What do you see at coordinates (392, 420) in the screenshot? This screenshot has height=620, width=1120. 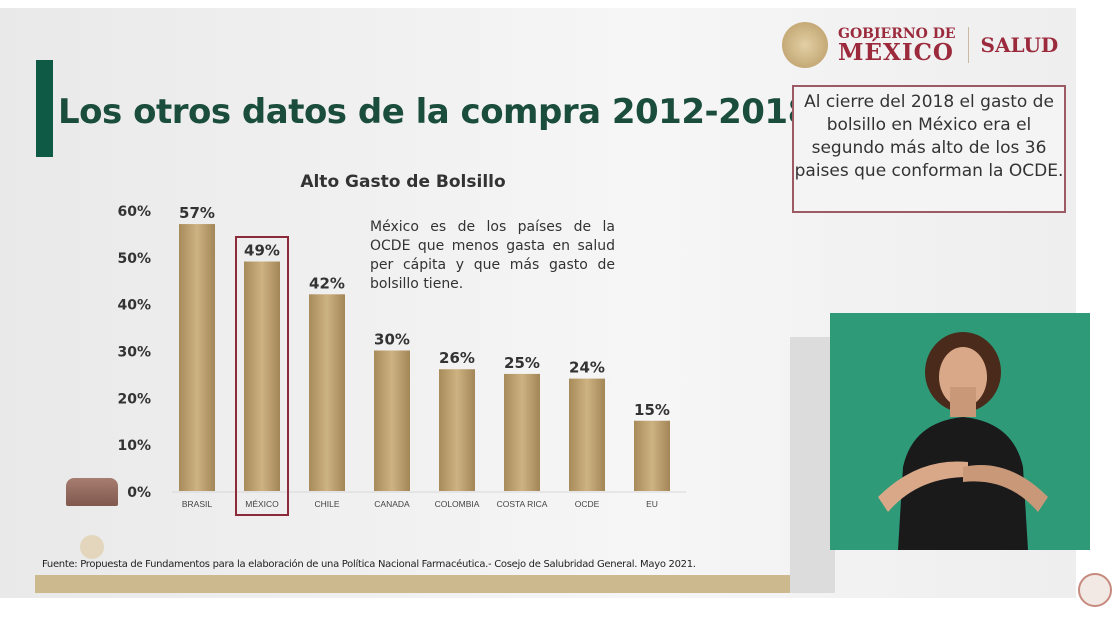 I see `bar-canada` at bounding box center [392, 420].